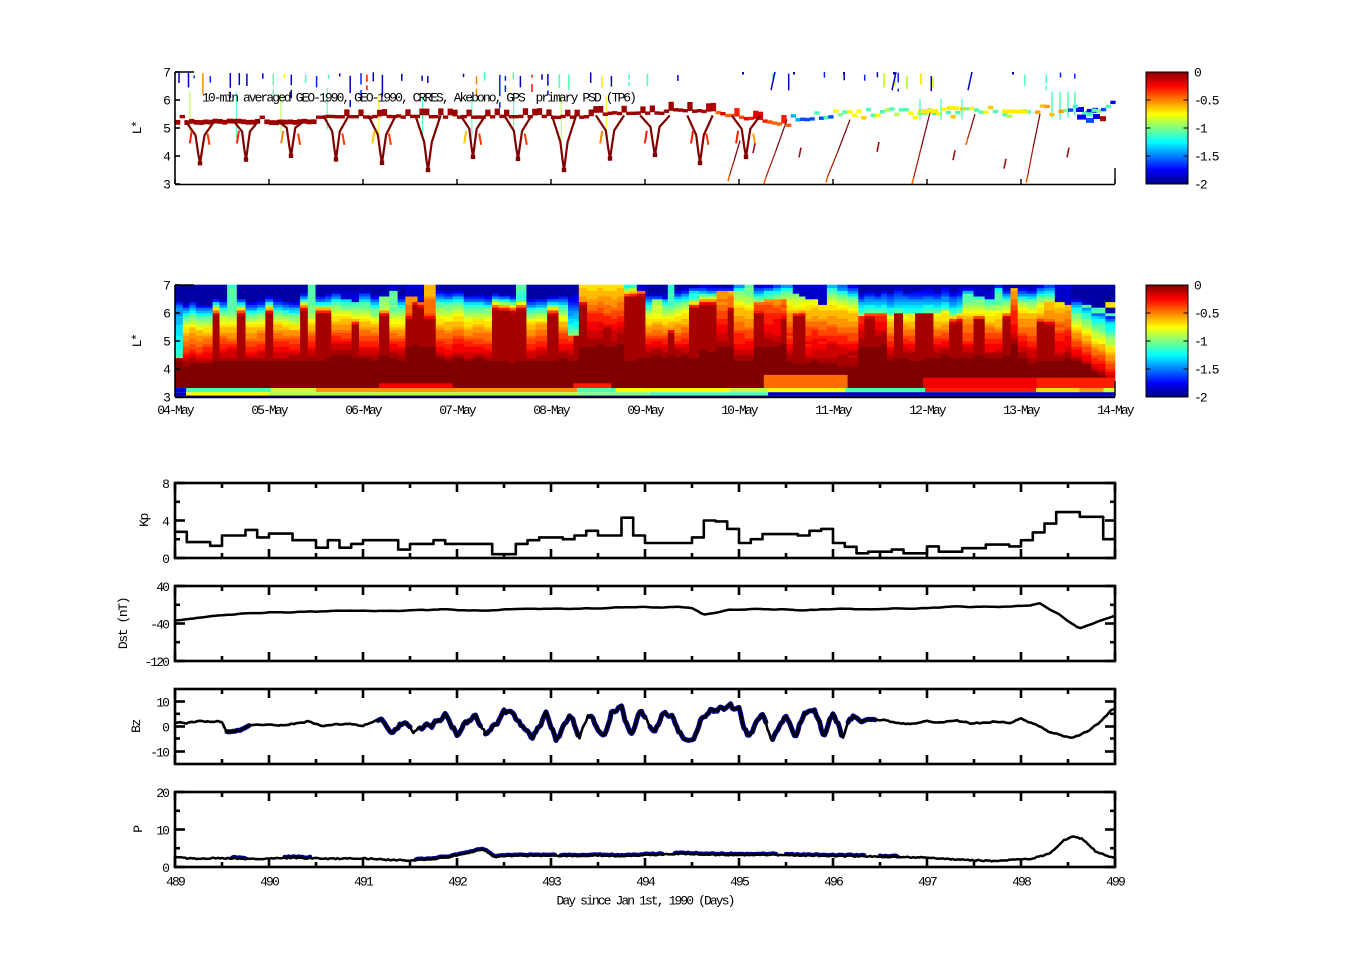 This screenshot has width=1351, height=974. Describe the element at coordinates (927, 882) in the screenshot. I see `svg-text: 497` at that location.